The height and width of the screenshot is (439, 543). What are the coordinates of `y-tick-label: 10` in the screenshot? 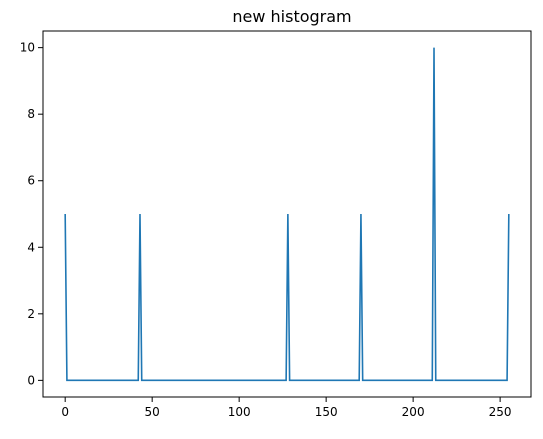 It's located at (27, 48).